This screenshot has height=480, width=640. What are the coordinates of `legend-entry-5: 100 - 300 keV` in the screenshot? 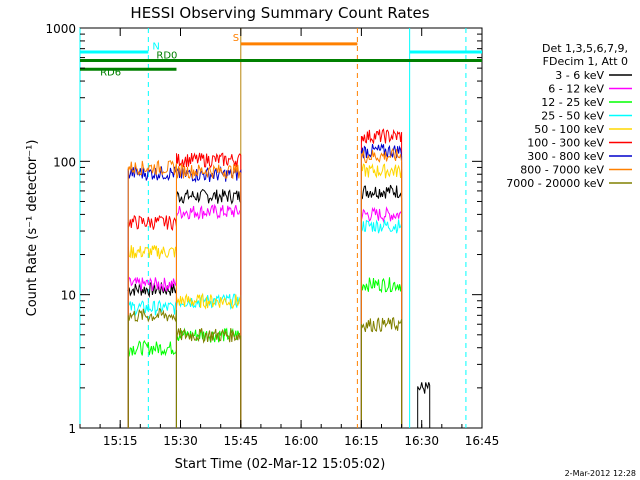 It's located at (565, 143).